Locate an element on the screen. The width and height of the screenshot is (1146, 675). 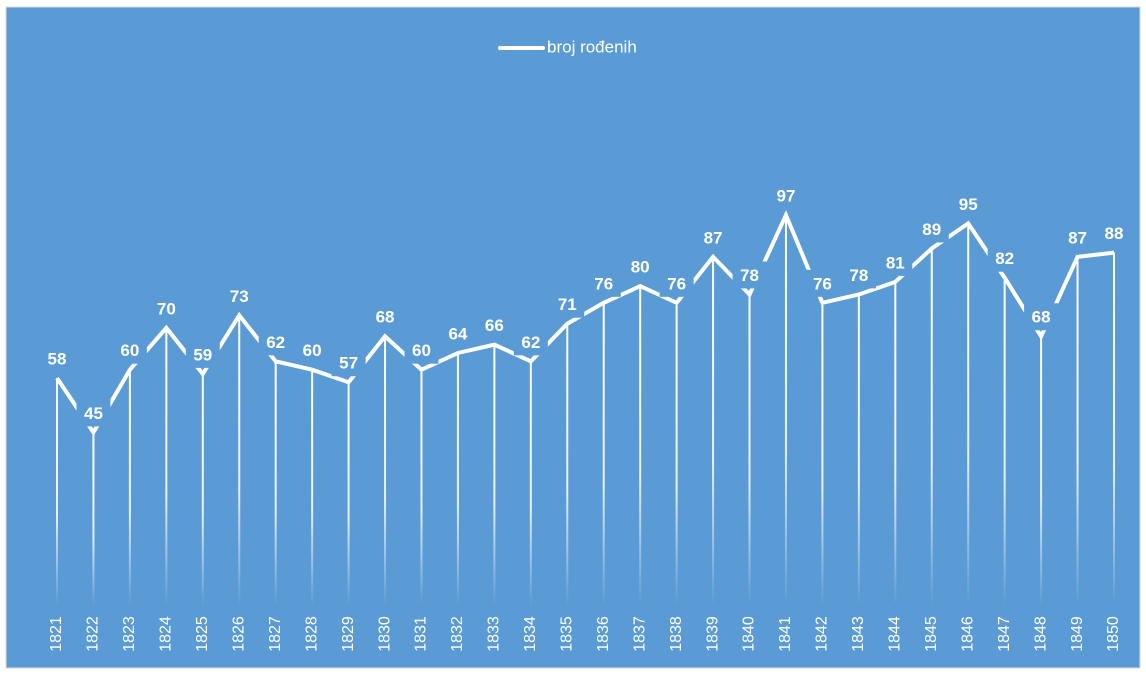
x-tick-label: 1849 is located at coordinates (1077, 634).